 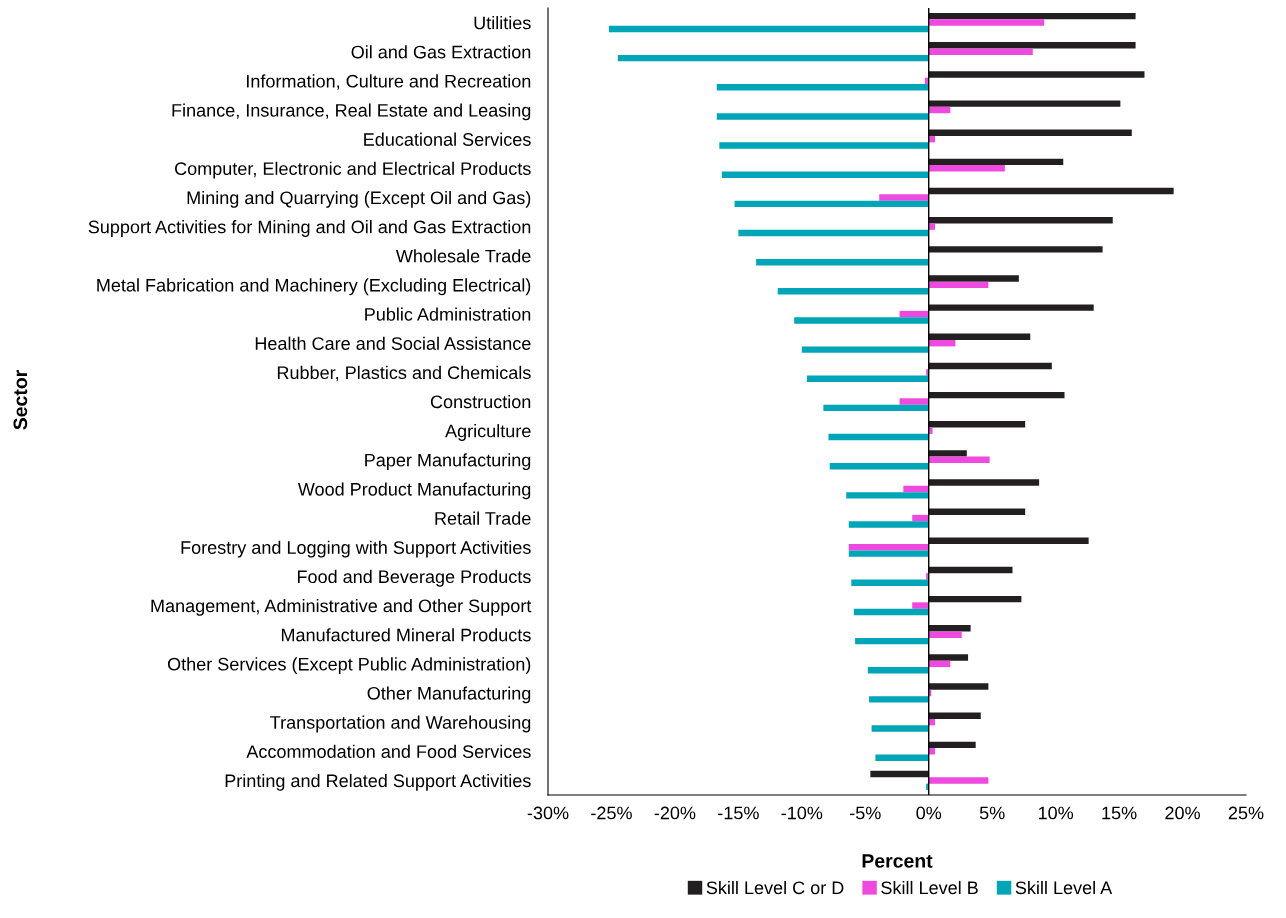 What do you see at coordinates (611, 813) in the screenshot?
I see `x-tick-label: -25%` at bounding box center [611, 813].